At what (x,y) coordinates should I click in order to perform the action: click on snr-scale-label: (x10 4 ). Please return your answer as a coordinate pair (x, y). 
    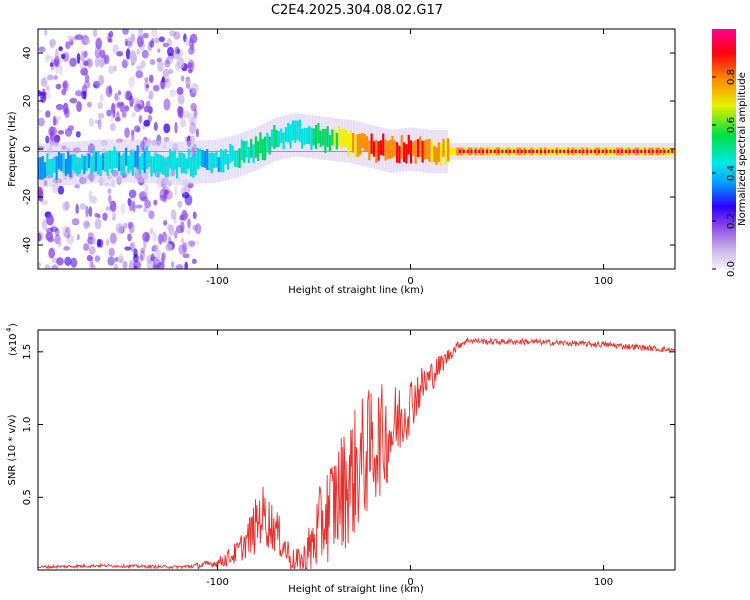
    Looking at the image, I should click on (12, 339).